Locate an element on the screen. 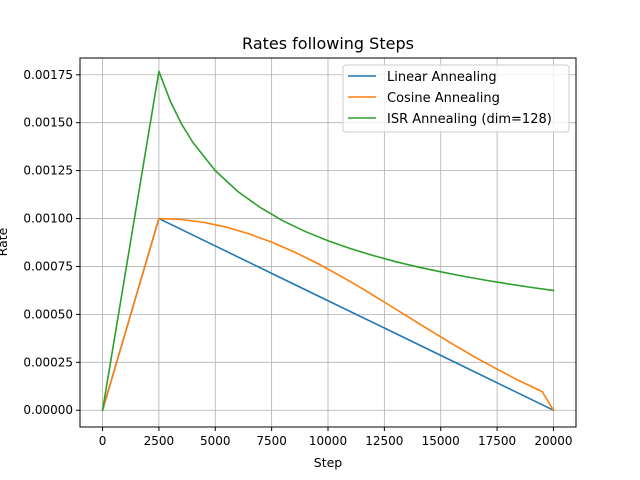 The width and height of the screenshot is (640, 480). y-axis-label: Rate is located at coordinates (5, 241).